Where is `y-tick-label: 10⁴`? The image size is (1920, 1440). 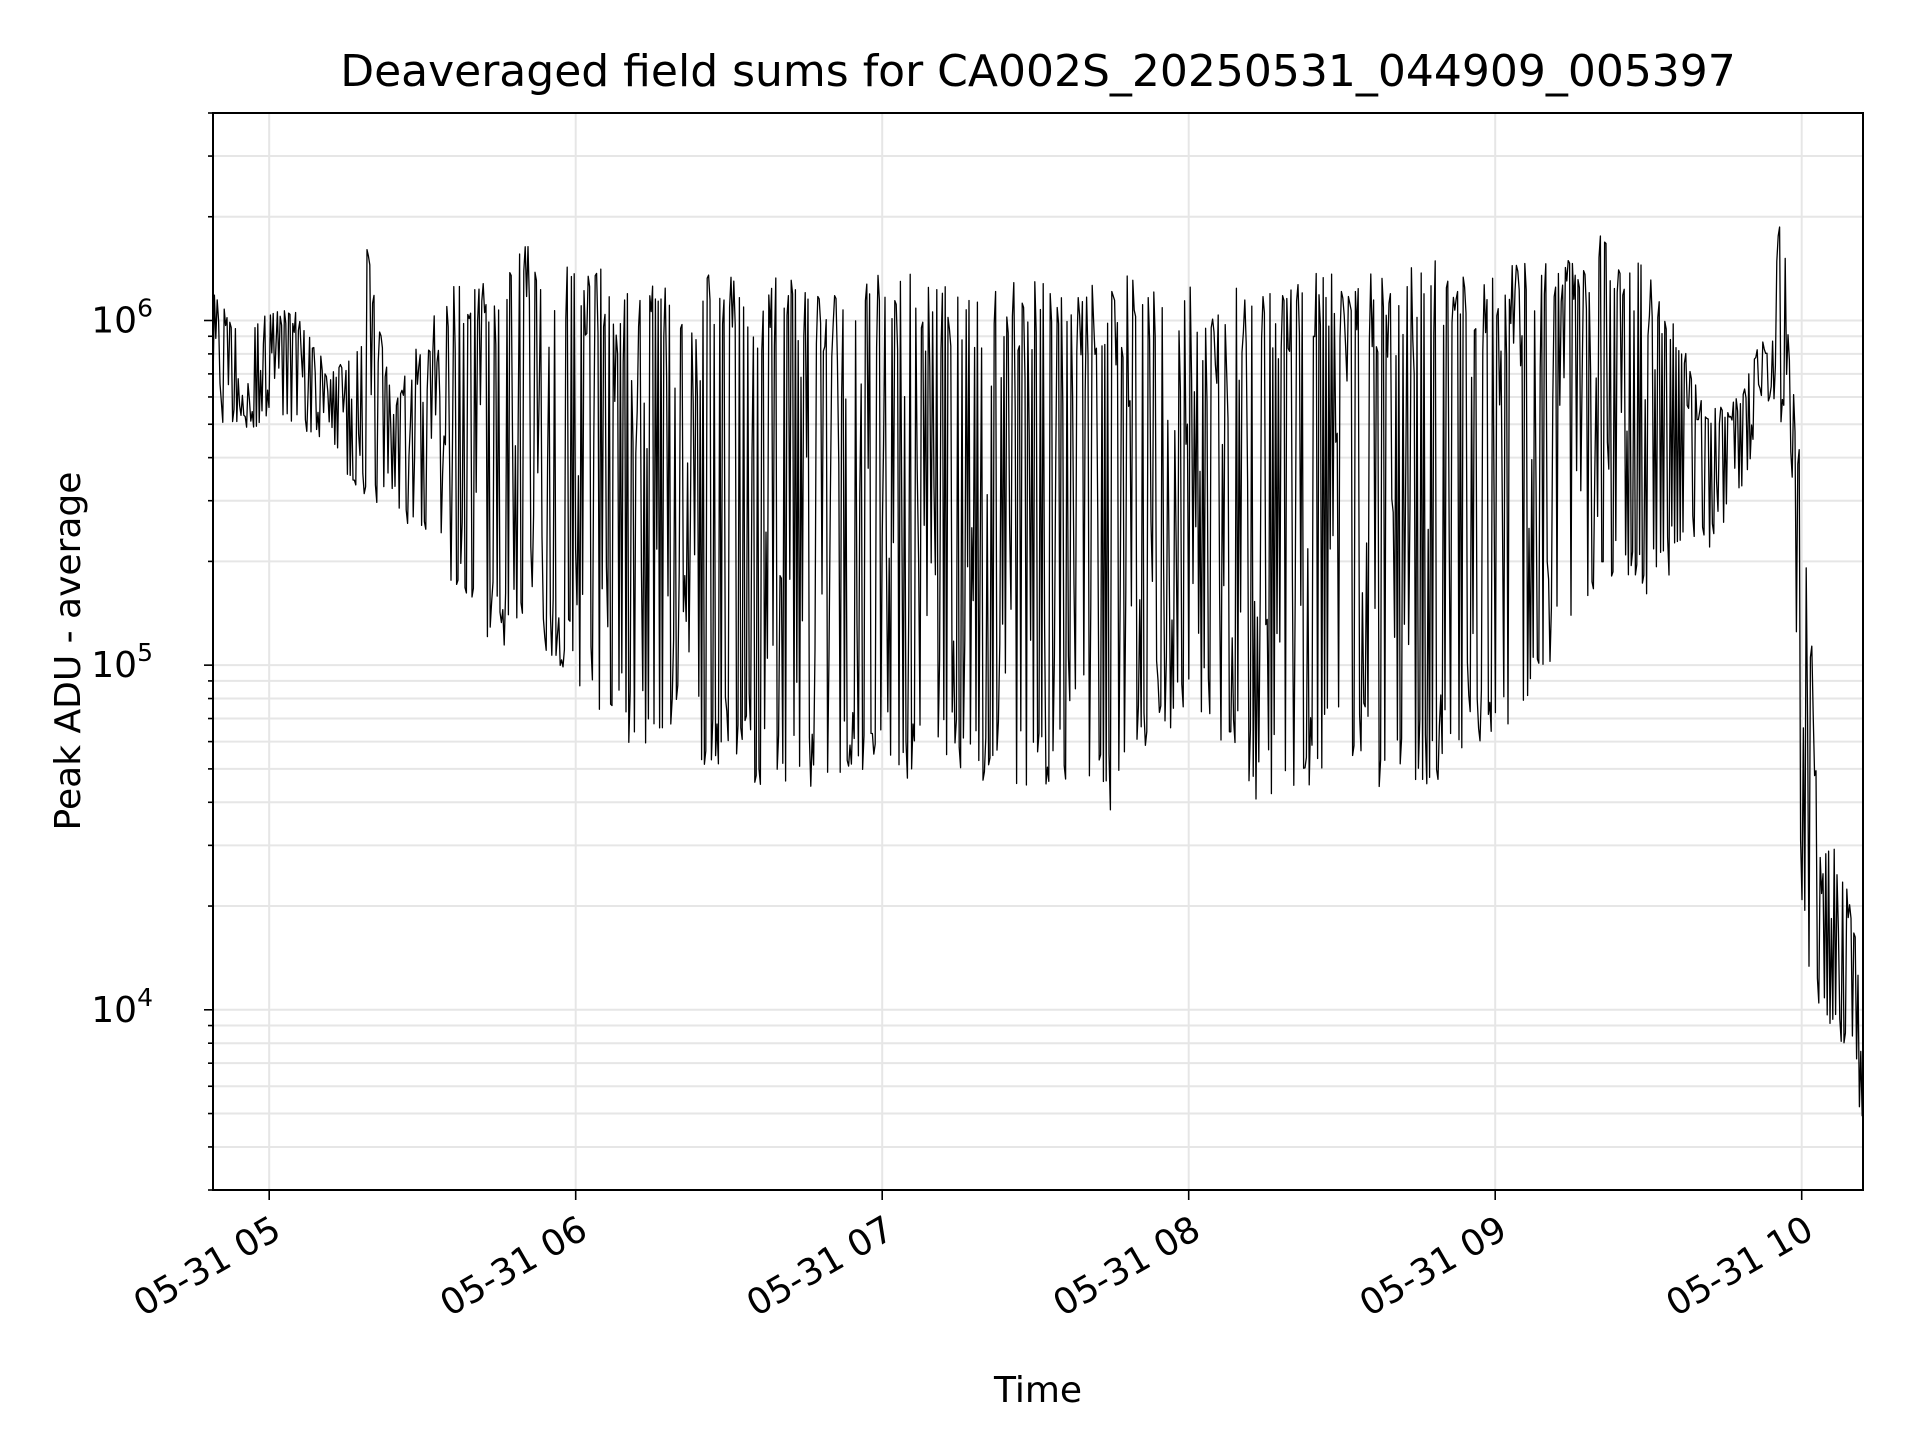
y-tick-label: 10⁴ is located at coordinates (122, 1007).